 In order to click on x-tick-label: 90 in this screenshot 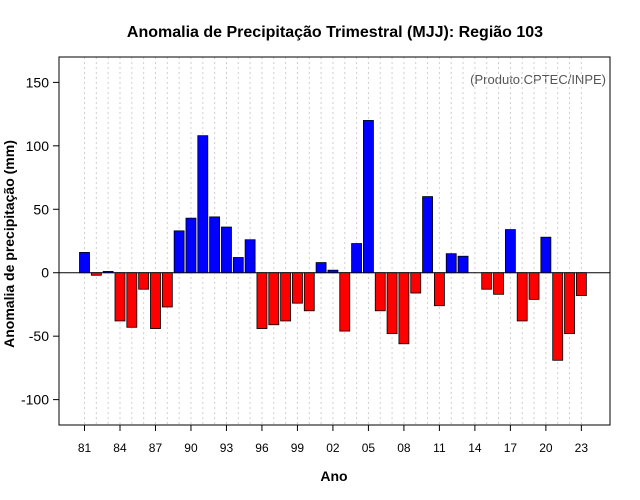, I will do `click(191, 448)`.